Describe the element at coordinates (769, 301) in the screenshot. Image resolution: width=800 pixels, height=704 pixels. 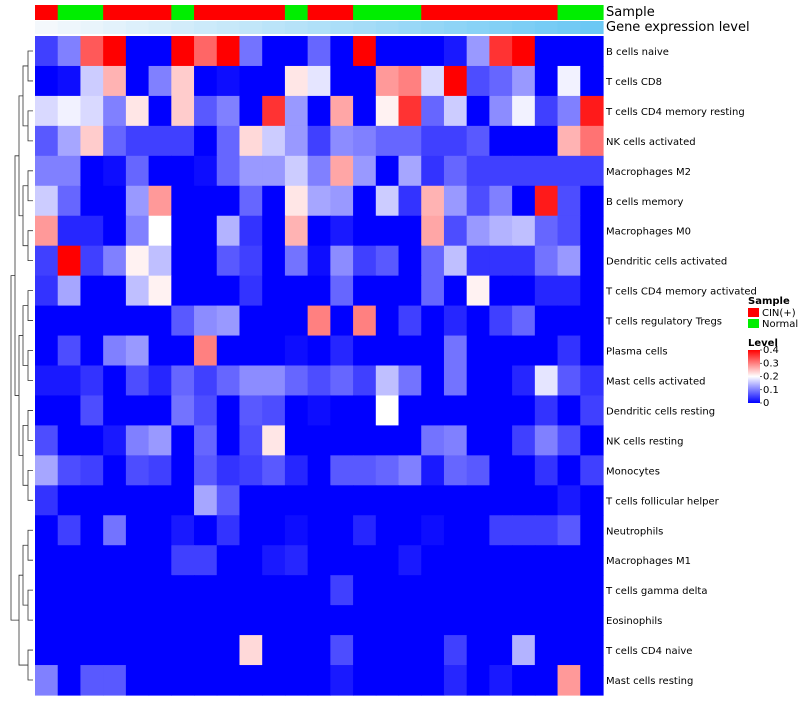
I see `legend-sample-title: Sample` at that location.